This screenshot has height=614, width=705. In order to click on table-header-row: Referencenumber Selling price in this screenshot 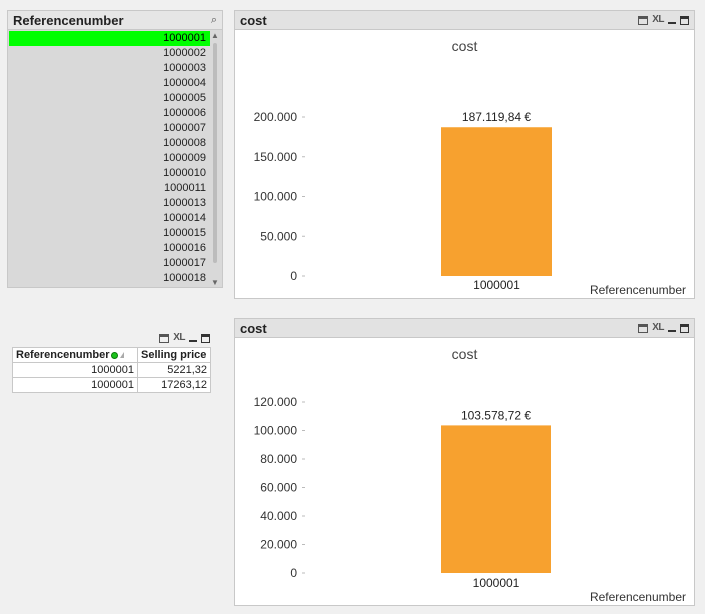, I will do `click(111, 355)`.